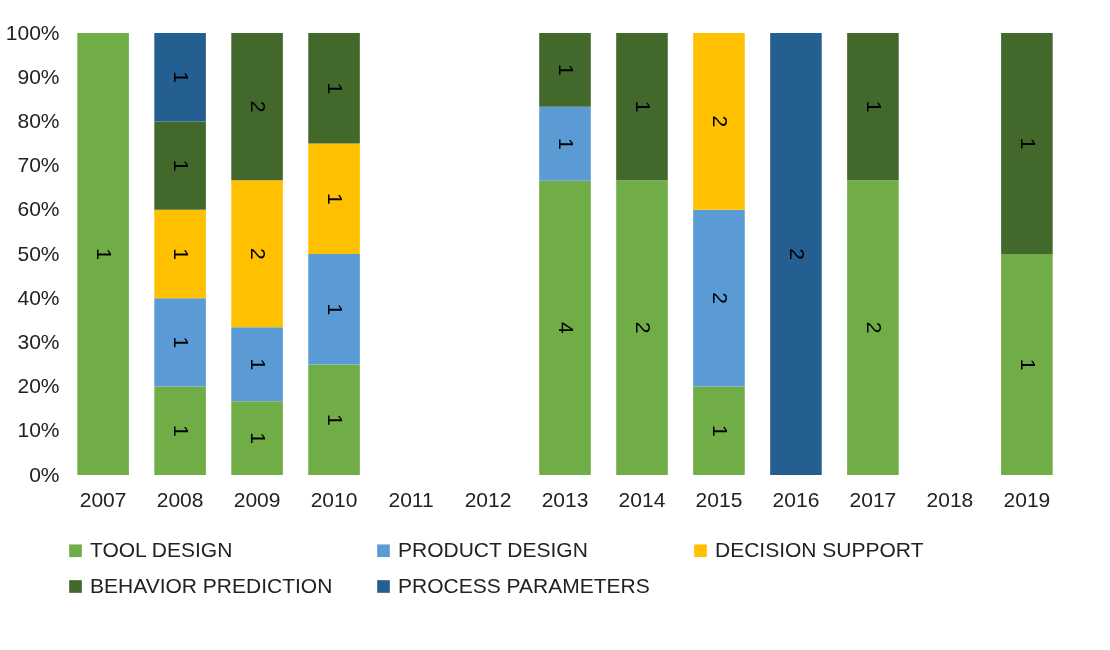 This screenshot has height=650, width=1110. What do you see at coordinates (44, 474) in the screenshot?
I see `y-tick-label: 0%` at bounding box center [44, 474].